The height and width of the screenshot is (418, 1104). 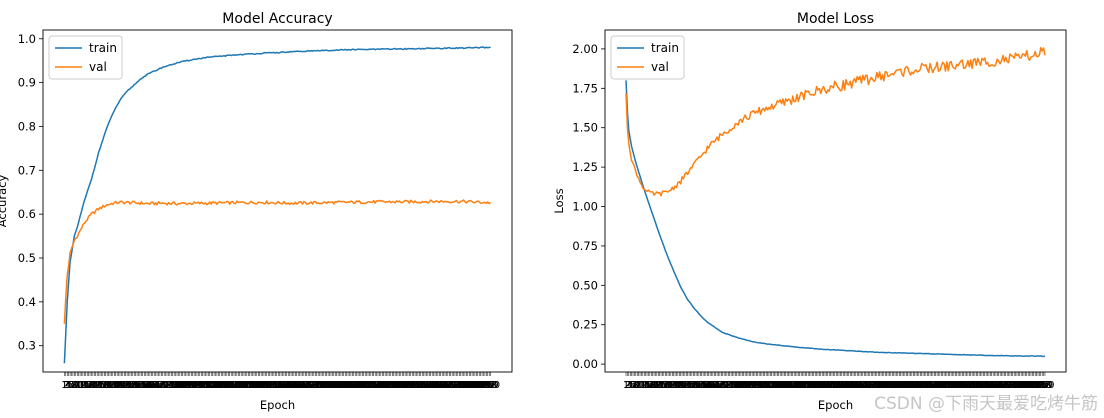 I want to click on x-tick-label: 231, so click(x=392, y=385).